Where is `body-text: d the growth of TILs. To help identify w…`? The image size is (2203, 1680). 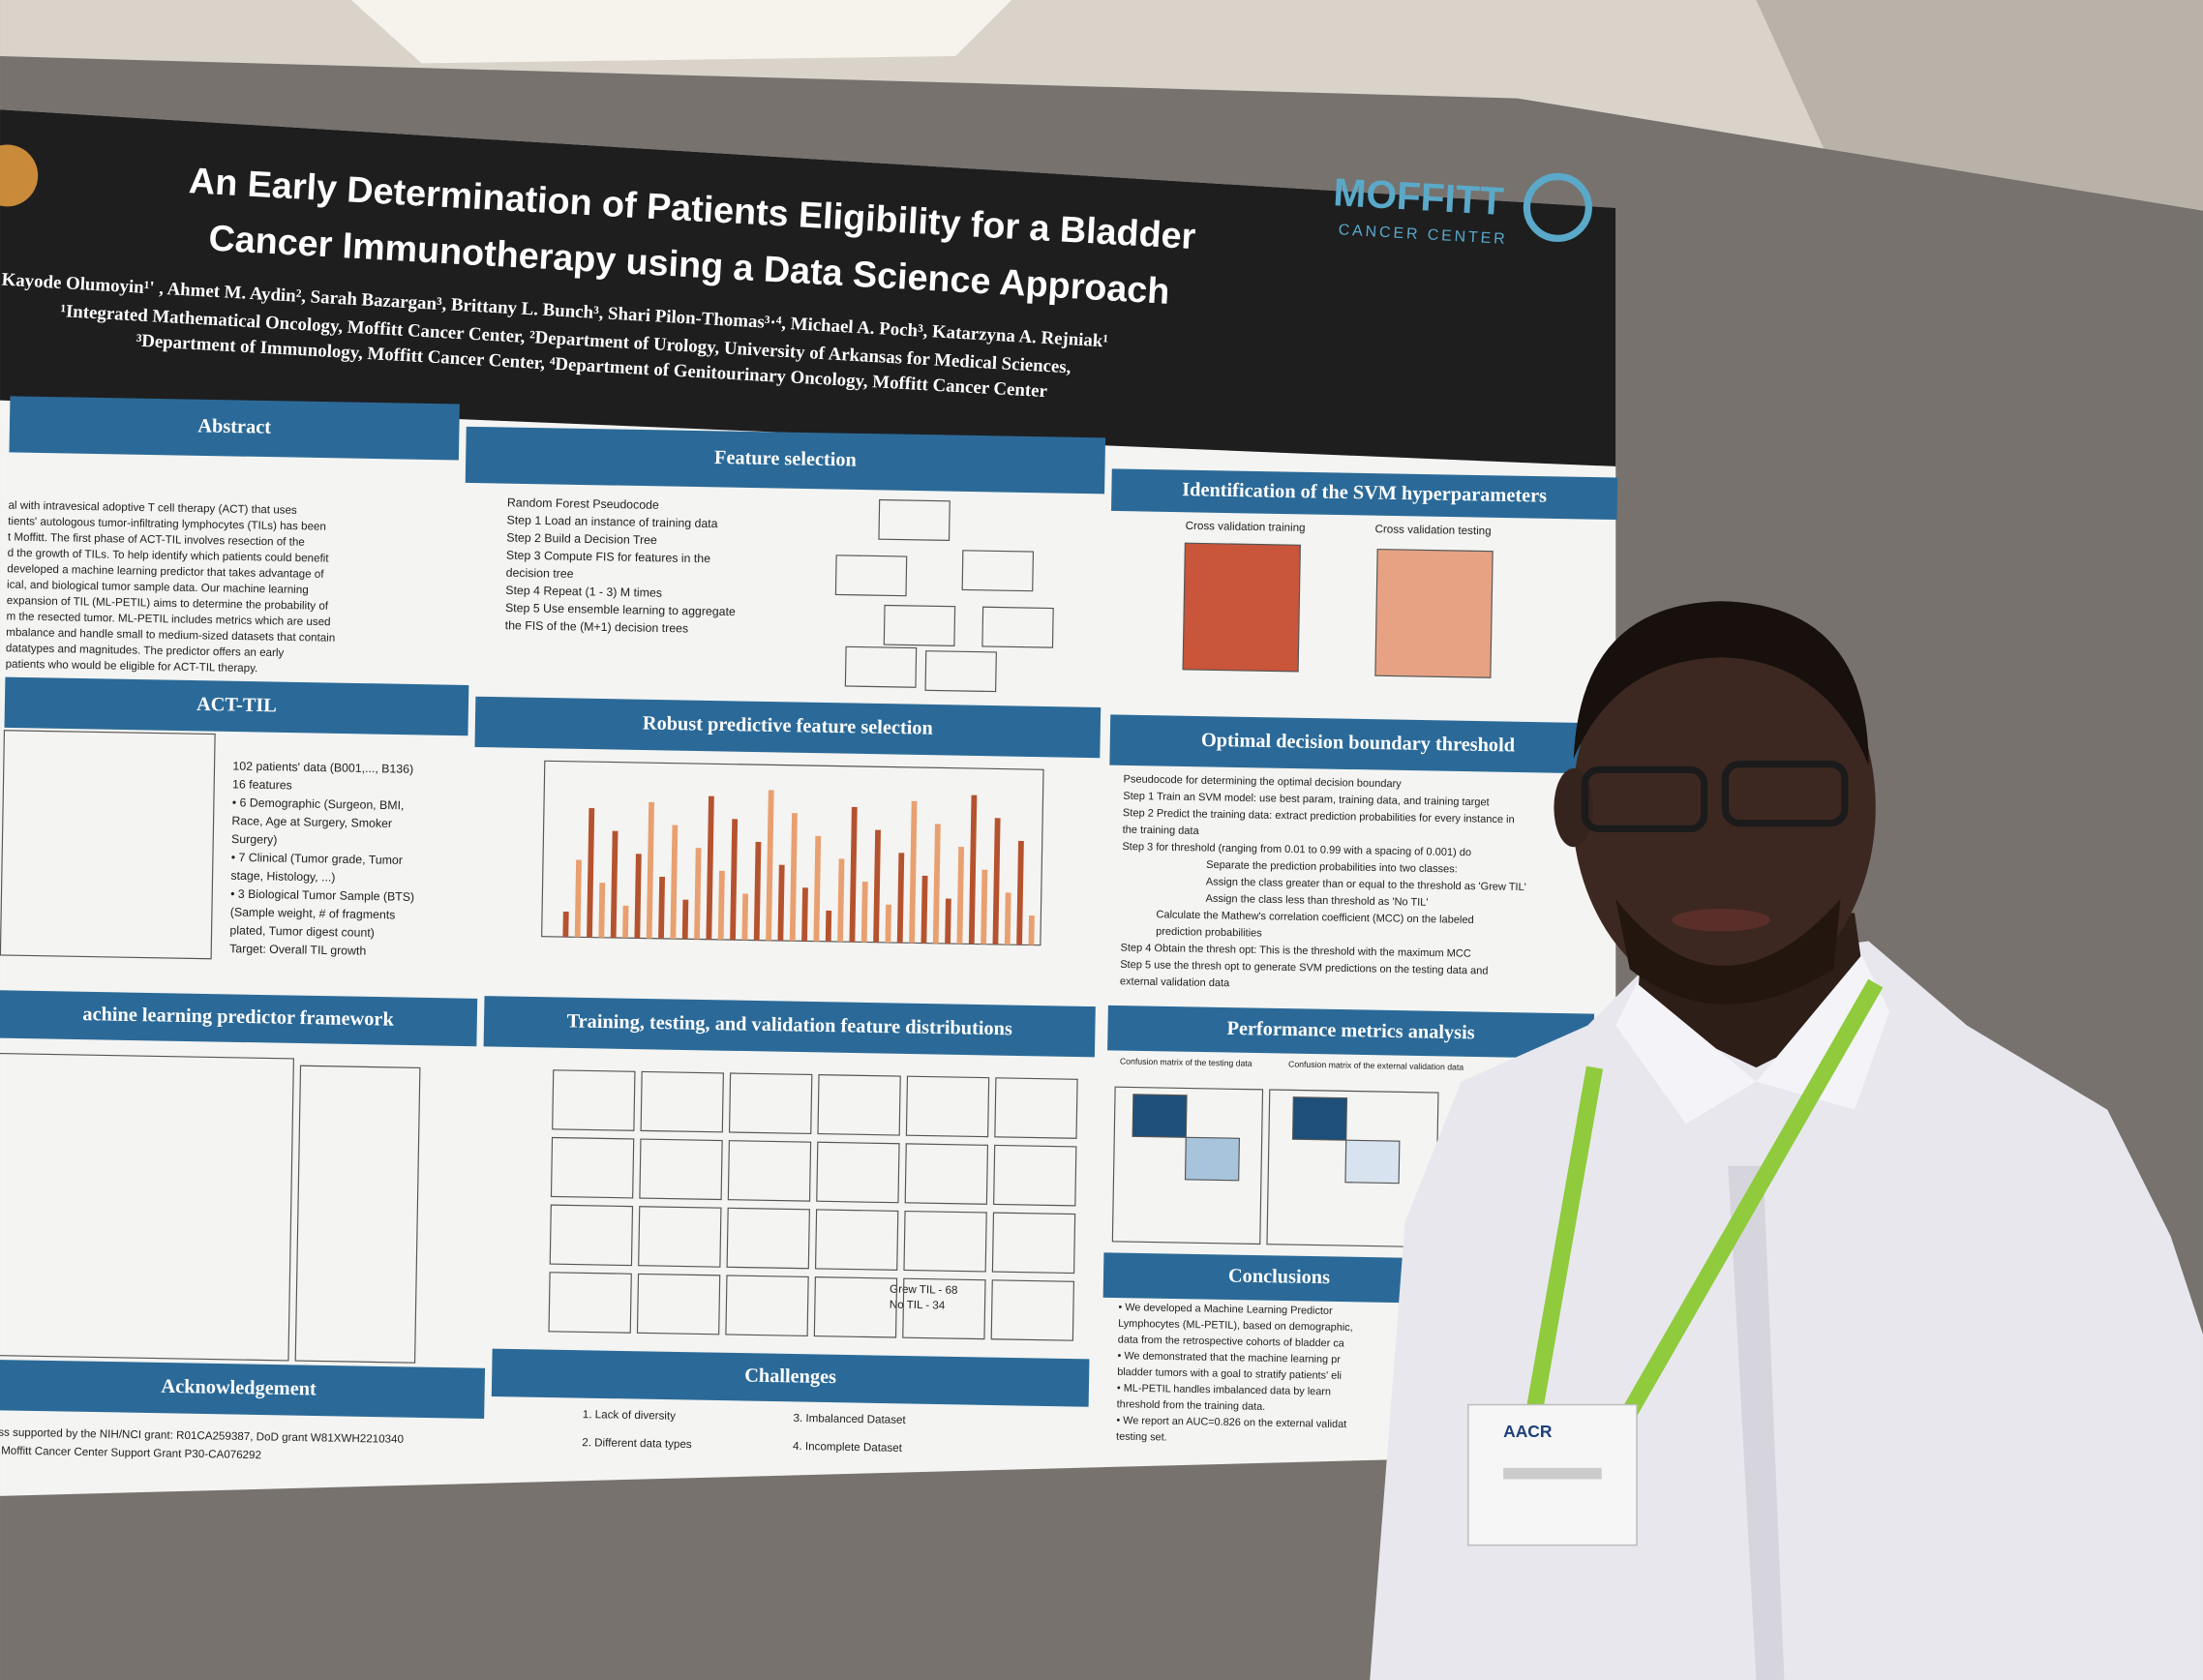 body-text: d the growth of TILs. To help identify w… is located at coordinates (169, 556).